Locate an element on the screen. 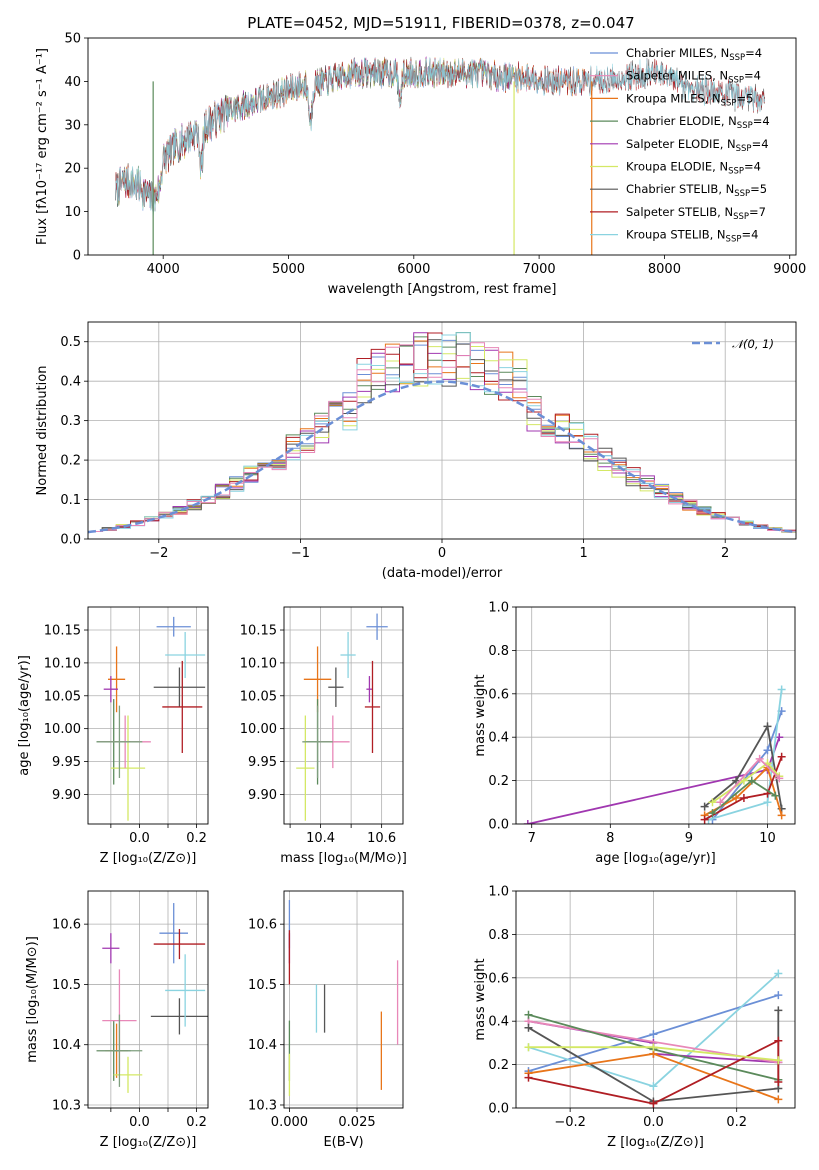 The width and height of the screenshot is (819, 1170). x-tick-label: −0.2 is located at coordinates (570, 1122).